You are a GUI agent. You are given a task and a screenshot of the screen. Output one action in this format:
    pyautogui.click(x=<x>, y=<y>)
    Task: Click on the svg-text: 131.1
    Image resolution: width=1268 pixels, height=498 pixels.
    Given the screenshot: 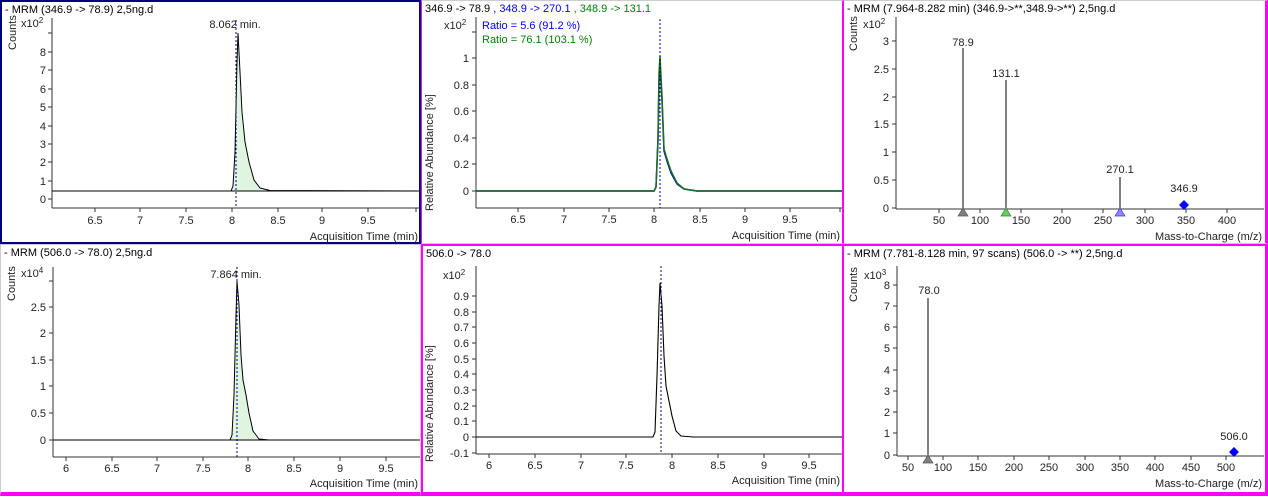 What is the action you would take?
    pyautogui.click(x=1006, y=74)
    